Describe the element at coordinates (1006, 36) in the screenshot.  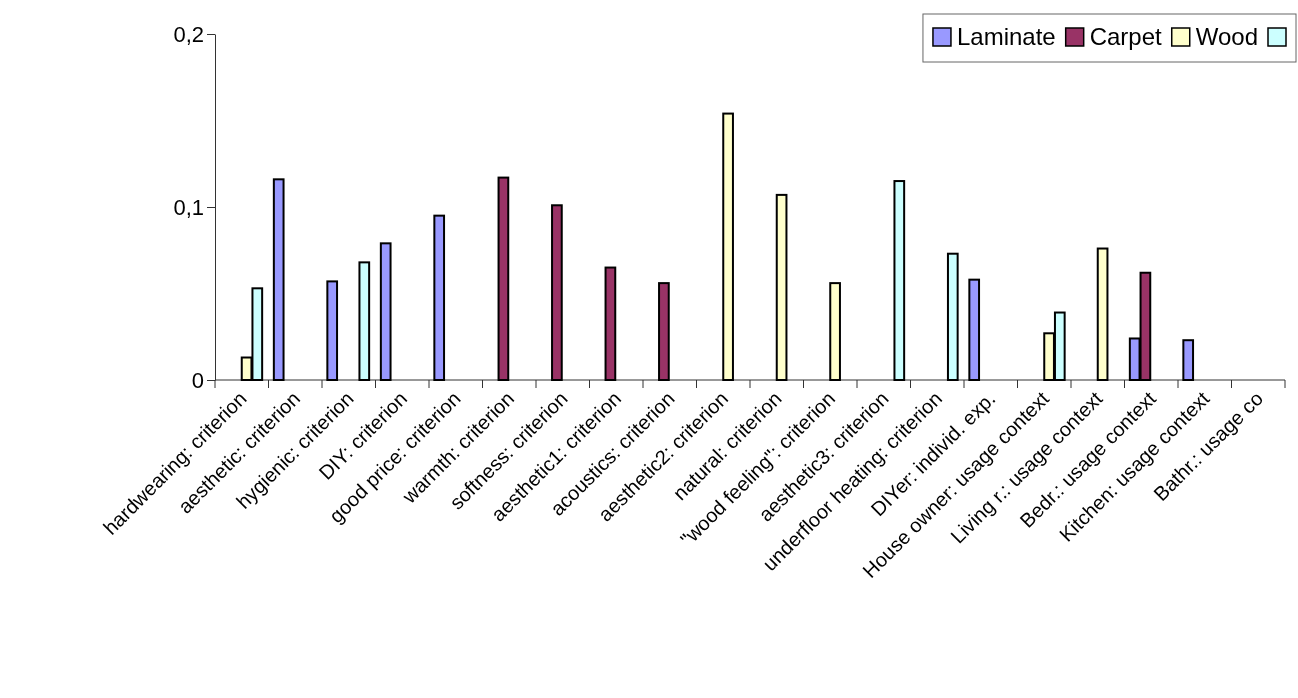
I see `legend-label: Laminate` at that location.